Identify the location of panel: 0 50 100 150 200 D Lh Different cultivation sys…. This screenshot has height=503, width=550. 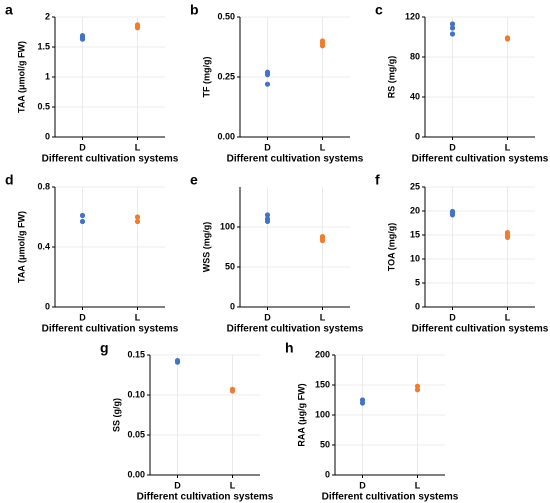
(372, 421).